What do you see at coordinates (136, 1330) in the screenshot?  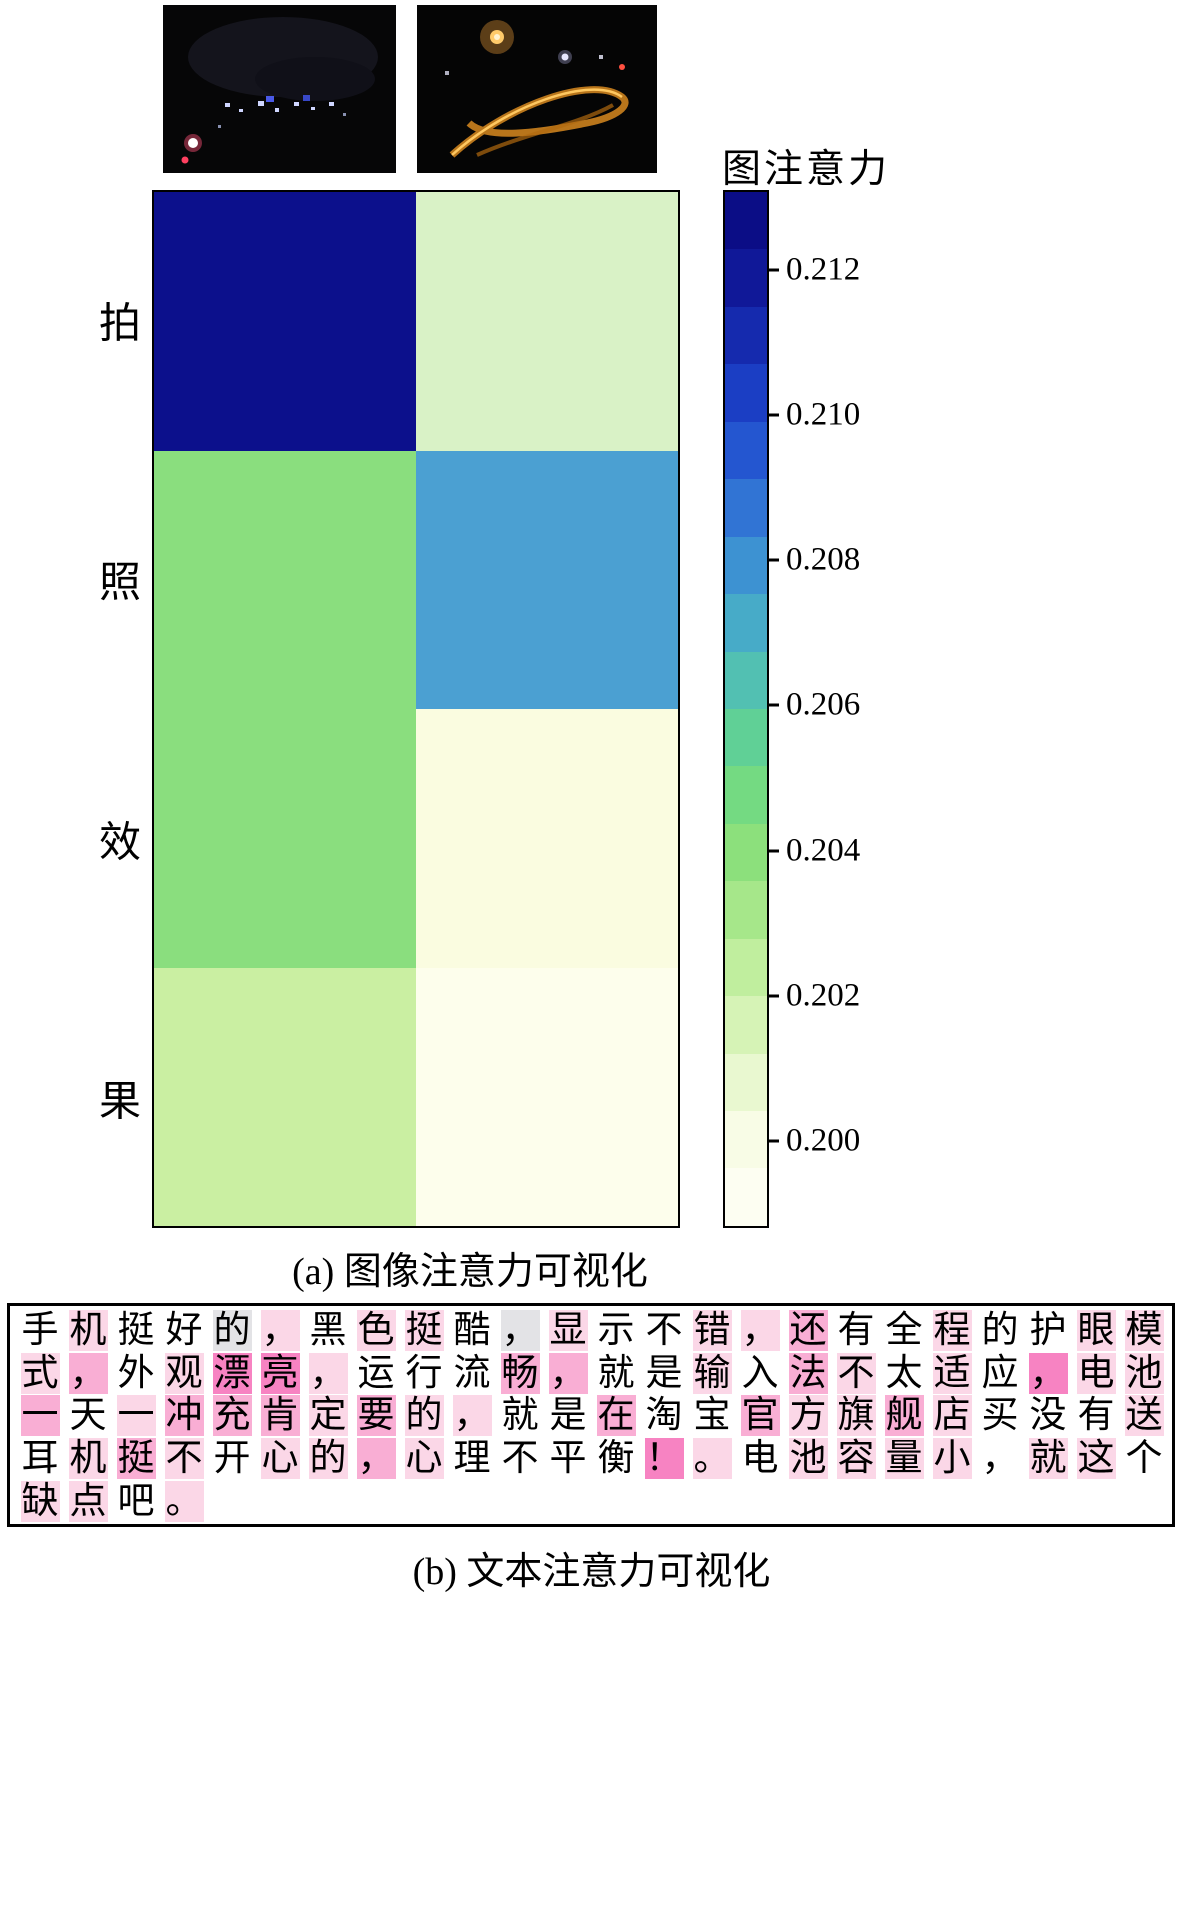 I see `text-char: 挺` at bounding box center [136, 1330].